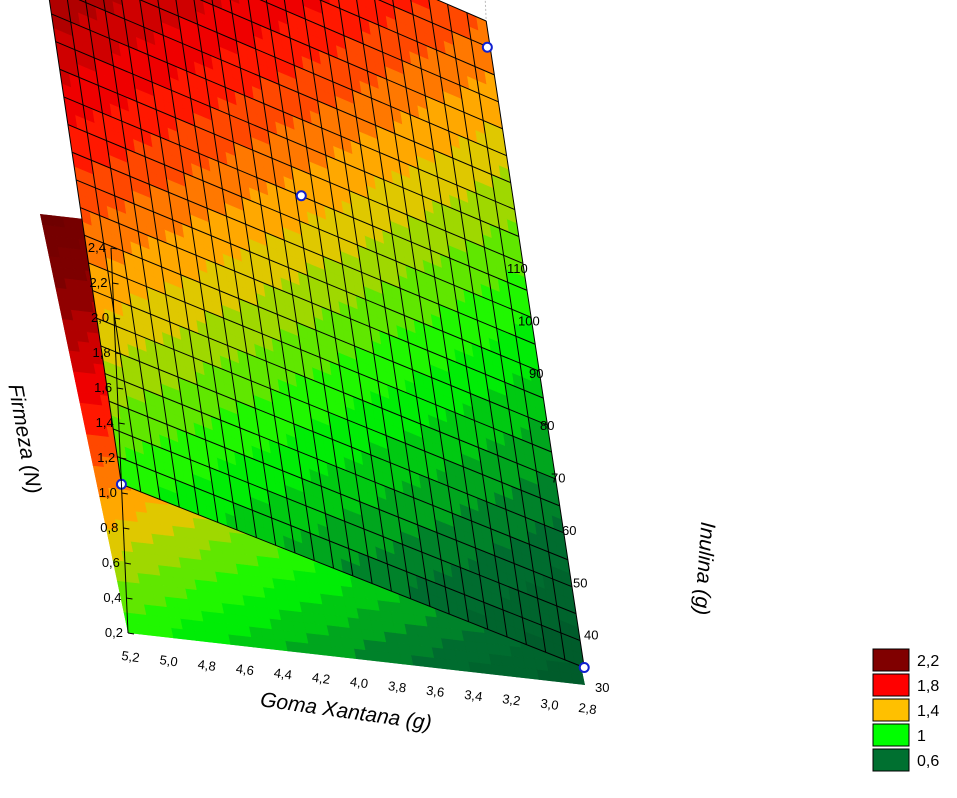  Describe the element at coordinates (435, 691) in the screenshot. I see `x-tick-label: 3,6` at that location.